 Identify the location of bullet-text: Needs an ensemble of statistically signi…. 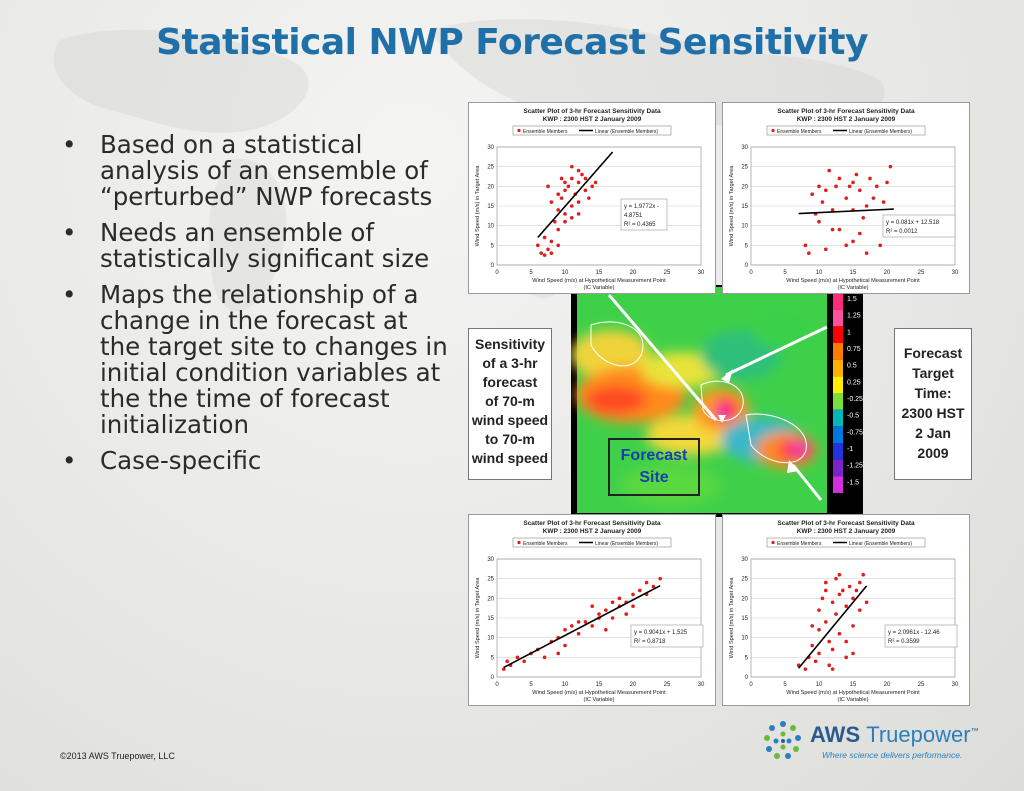
(265, 245).